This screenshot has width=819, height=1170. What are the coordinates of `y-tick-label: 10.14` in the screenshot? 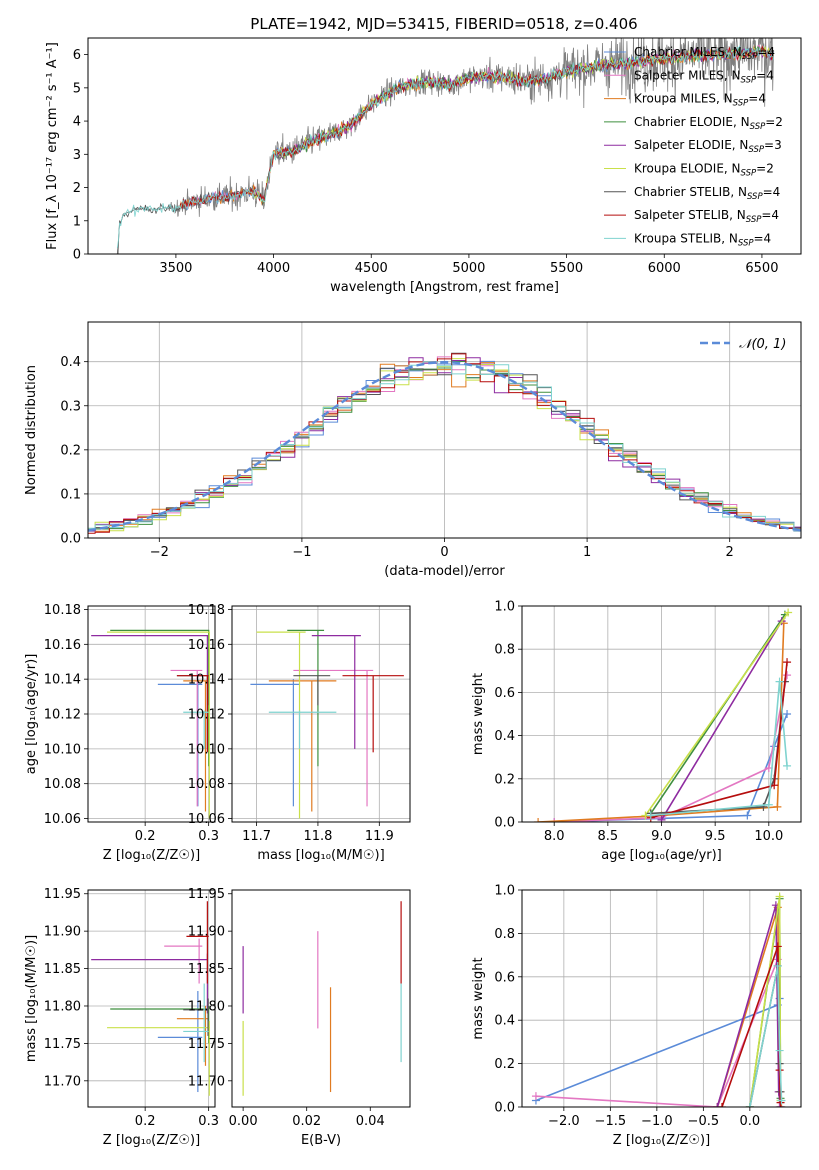 It's located at (206, 680).